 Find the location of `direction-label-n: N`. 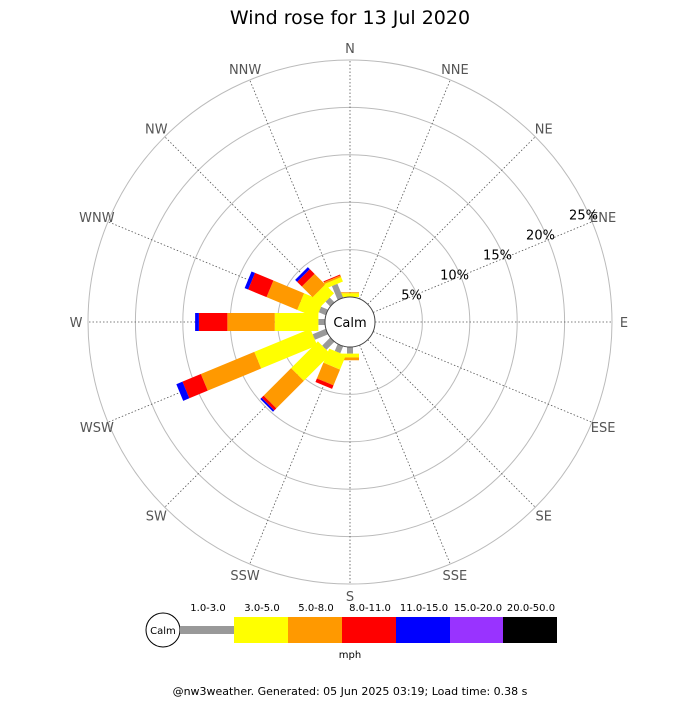

direction-label-n: N is located at coordinates (350, 49).